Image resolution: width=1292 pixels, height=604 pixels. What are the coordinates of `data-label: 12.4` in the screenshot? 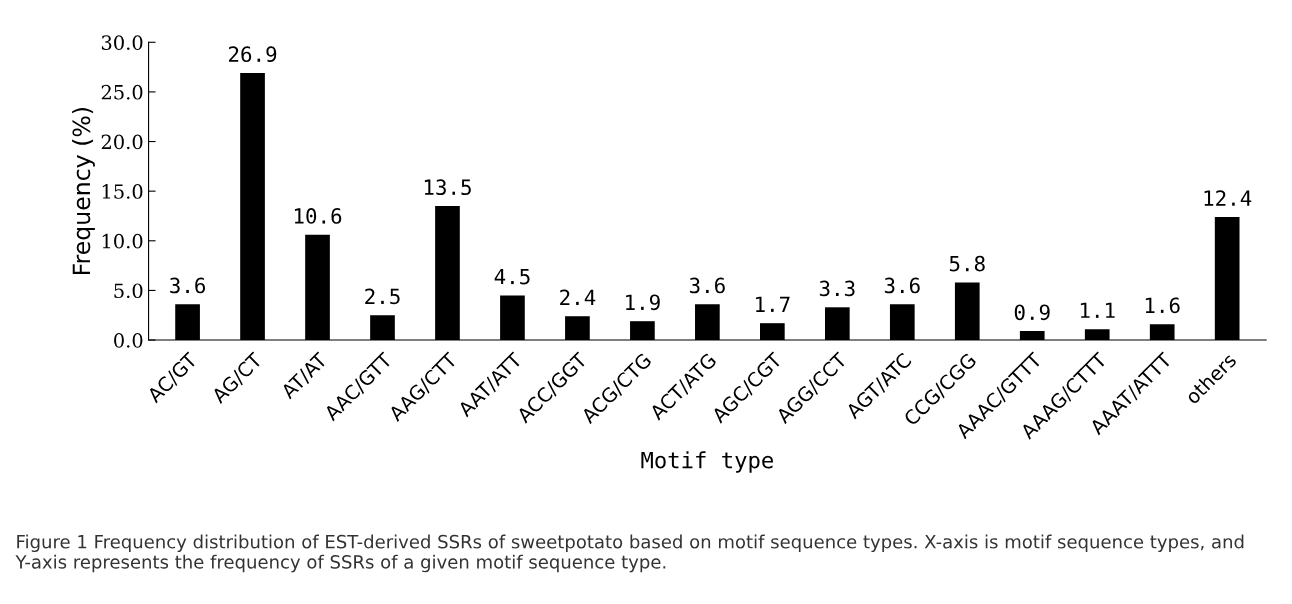 It's located at (1228, 198).